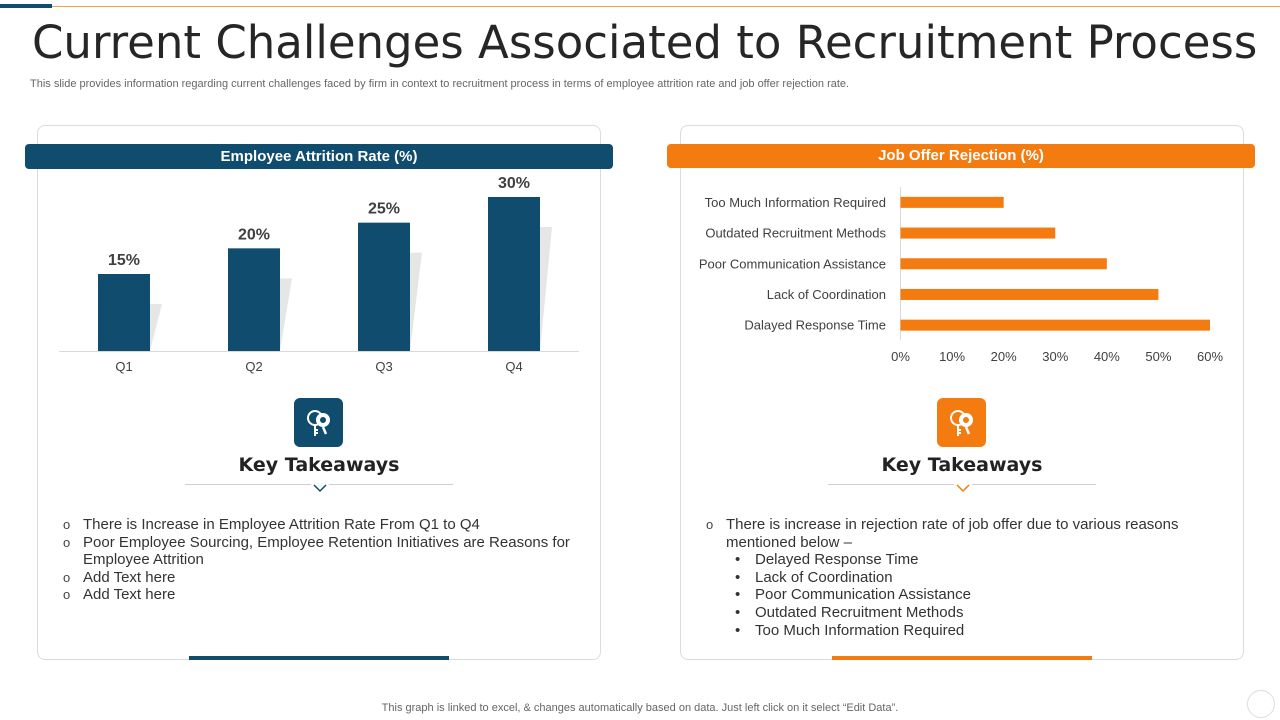 Image resolution: width=1280 pixels, height=720 pixels. What do you see at coordinates (254, 299) in the screenshot?
I see `bar-q2` at bounding box center [254, 299].